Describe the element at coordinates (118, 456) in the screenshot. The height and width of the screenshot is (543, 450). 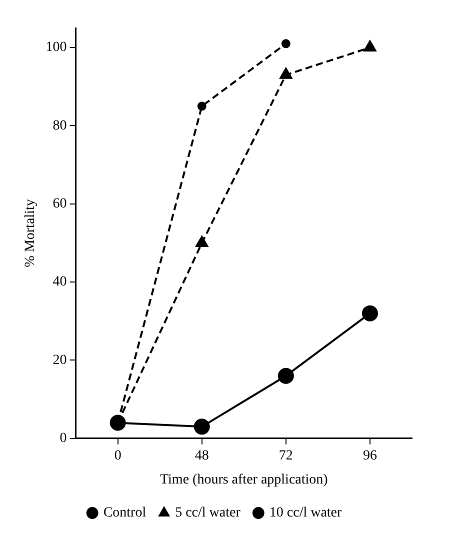
I see `x-tick-label: 0` at that location.